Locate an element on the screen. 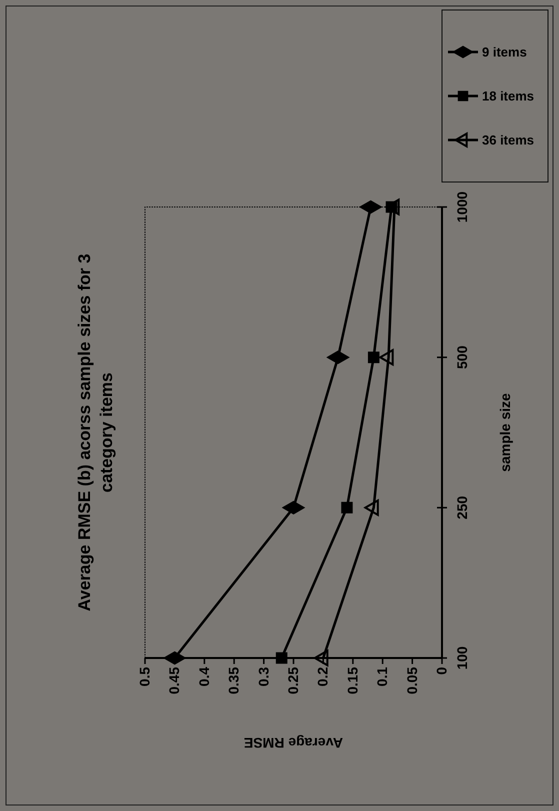 This screenshot has width=559, height=811. x-tick-label: 0.15 is located at coordinates (352, 680).